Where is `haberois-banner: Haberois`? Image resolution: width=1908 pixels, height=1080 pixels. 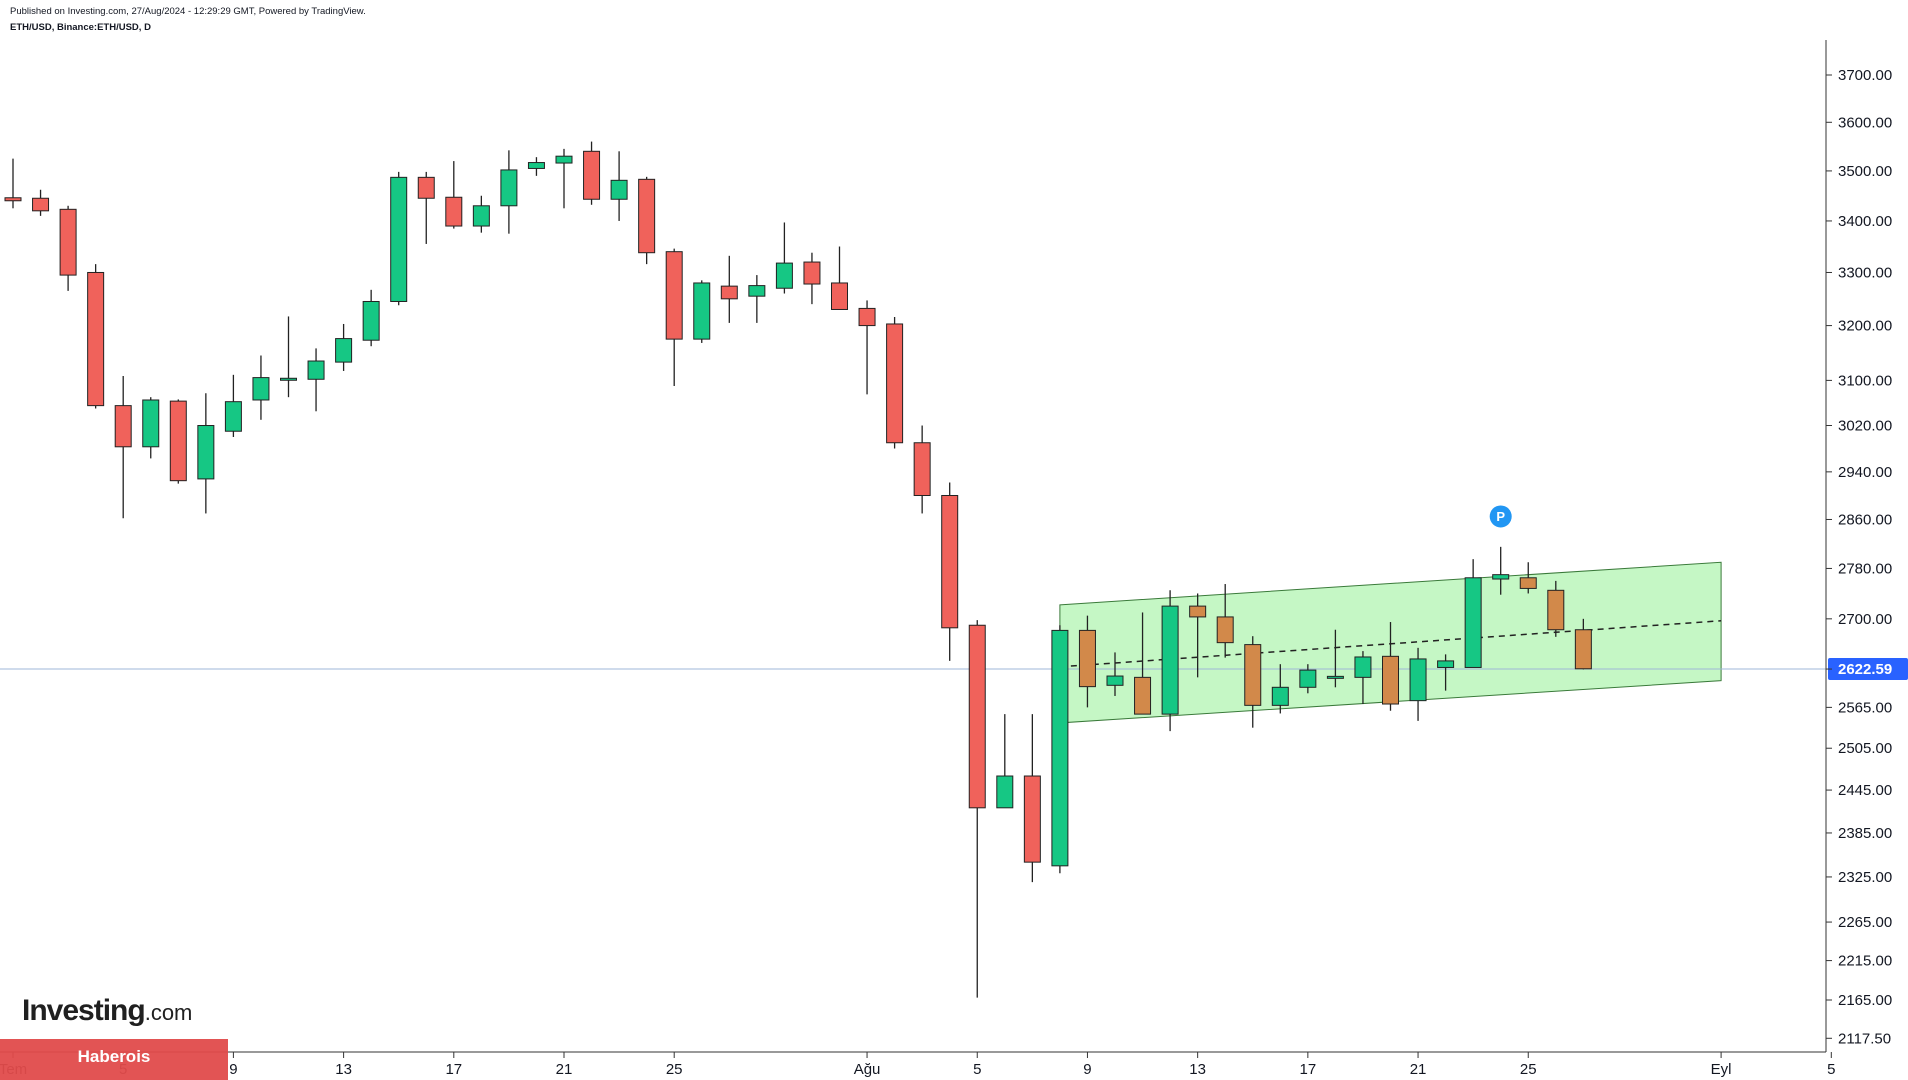 haberois-banner: Haberois is located at coordinates (114, 1059).